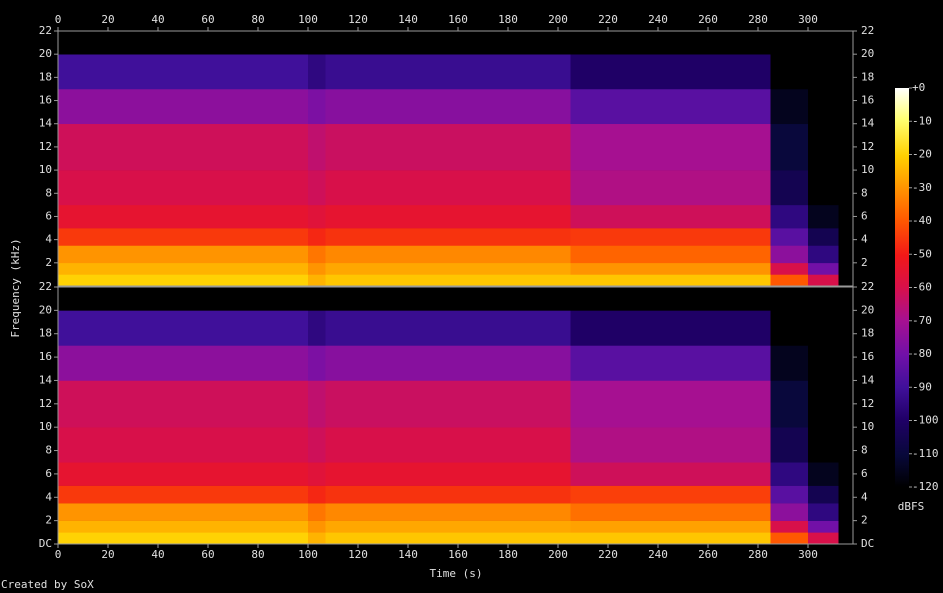 This screenshot has height=593, width=943. I want to click on colorbar-tick-label: -110, so click(925, 453).